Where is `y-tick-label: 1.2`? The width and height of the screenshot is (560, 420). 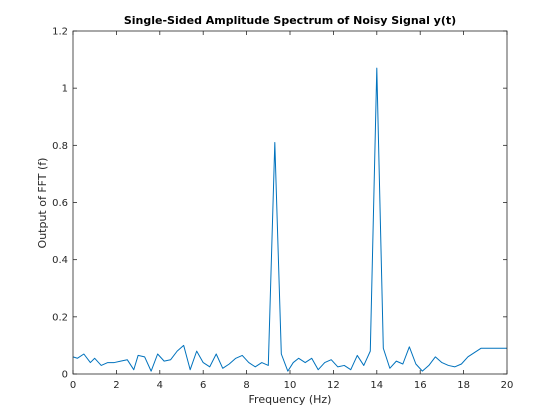 y-tick-label: 1.2 is located at coordinates (60, 32).